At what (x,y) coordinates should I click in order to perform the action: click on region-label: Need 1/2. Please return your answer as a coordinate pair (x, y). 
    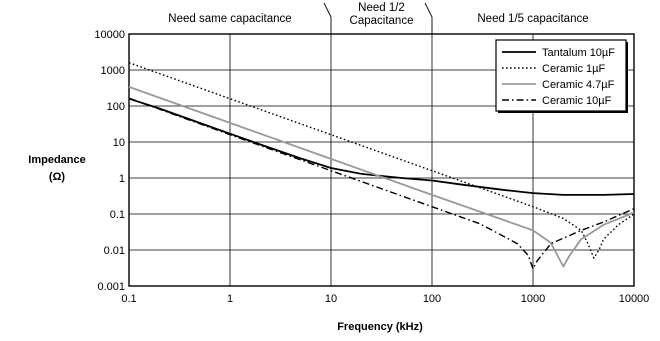
    Looking at the image, I should click on (381, 8).